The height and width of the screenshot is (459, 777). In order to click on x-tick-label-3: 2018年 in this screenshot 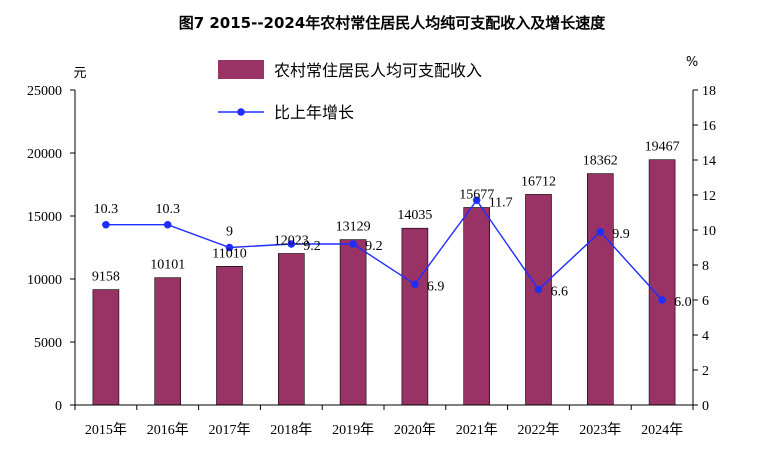, I will do `click(291, 430)`.